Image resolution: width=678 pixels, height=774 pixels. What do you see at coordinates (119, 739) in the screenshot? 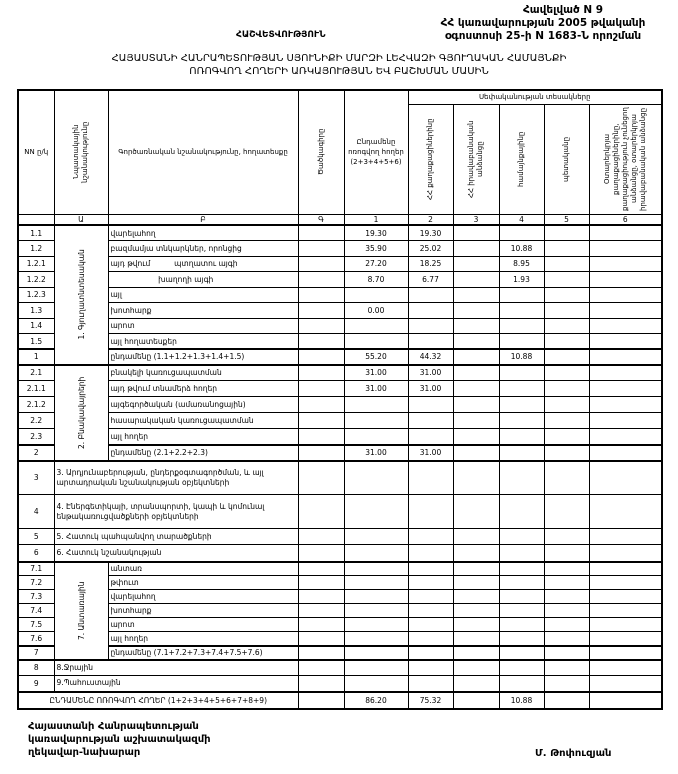
I see `signatory-line-2: կառավարության աշխատակազմի` at bounding box center [119, 739].